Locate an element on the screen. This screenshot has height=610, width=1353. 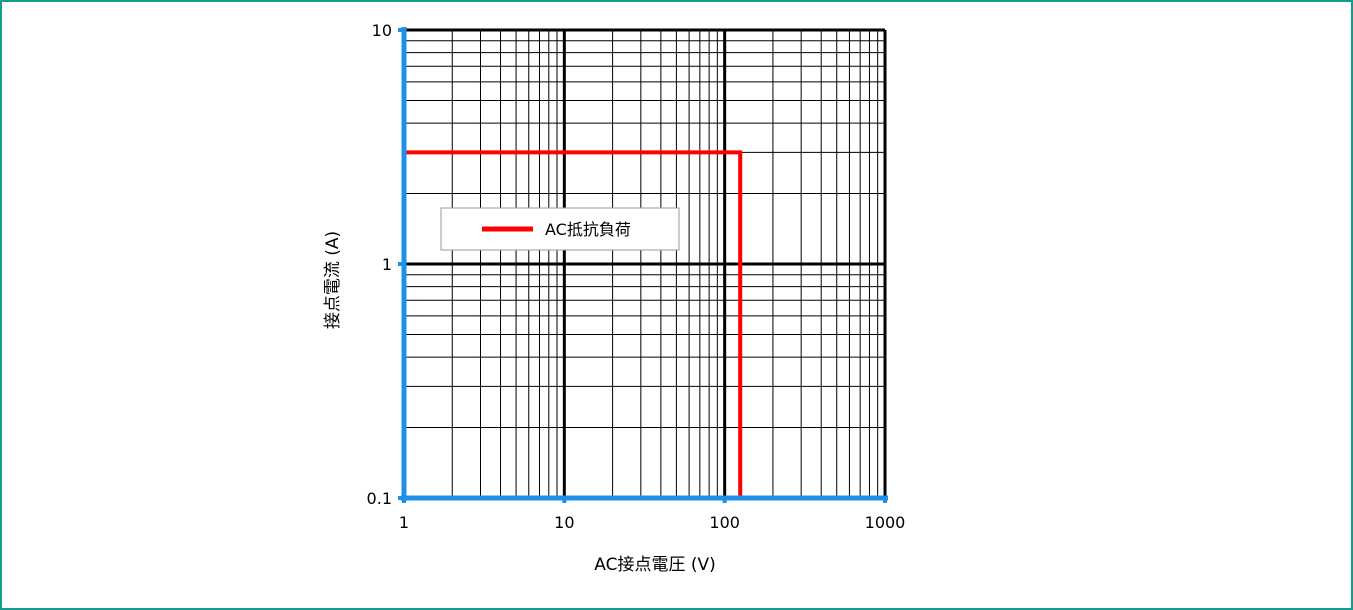
x-axis-title: AC接点電圧 (V) is located at coordinates (655, 565).